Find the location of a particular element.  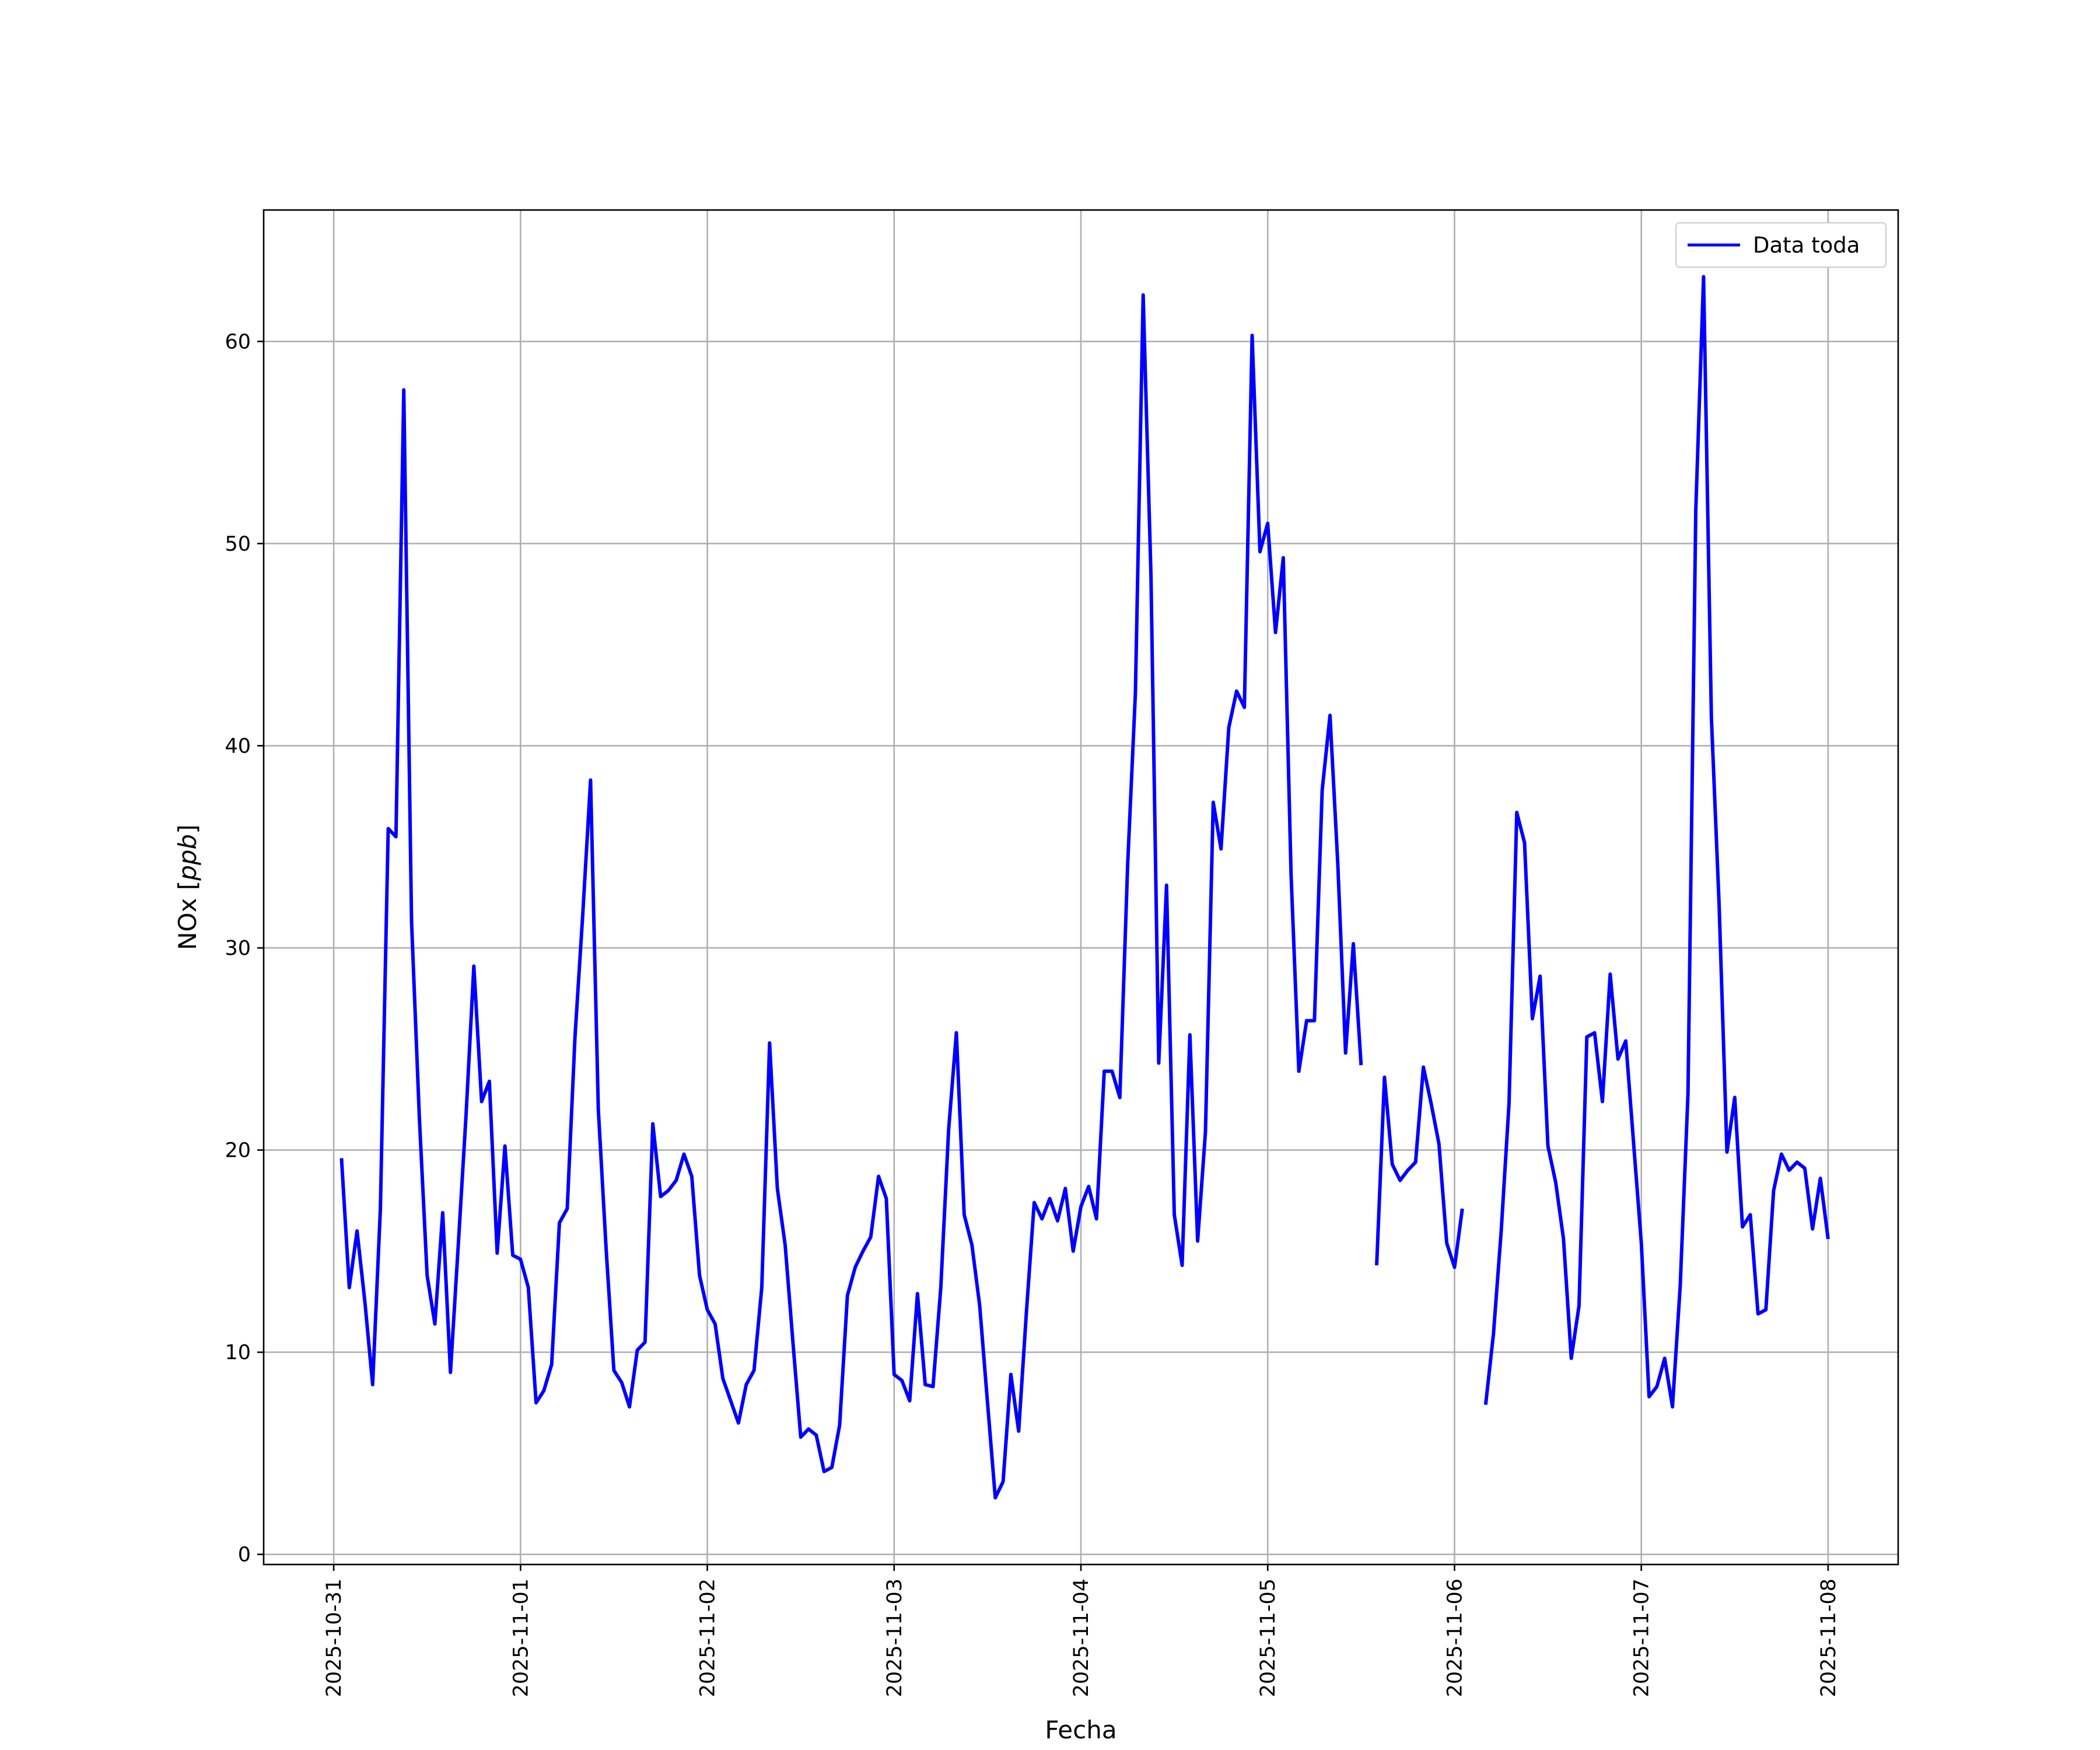

y-tick-label-40: 40 is located at coordinates (238, 746).